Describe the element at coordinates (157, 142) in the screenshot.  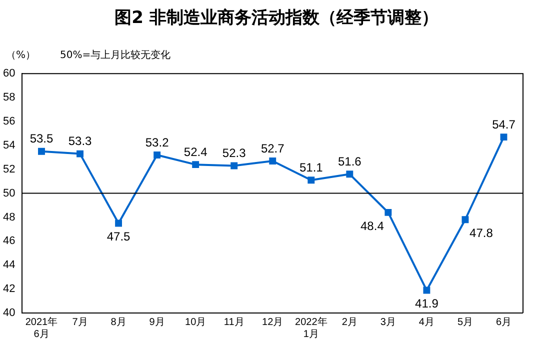
I see `data-label: 53.2` at that location.